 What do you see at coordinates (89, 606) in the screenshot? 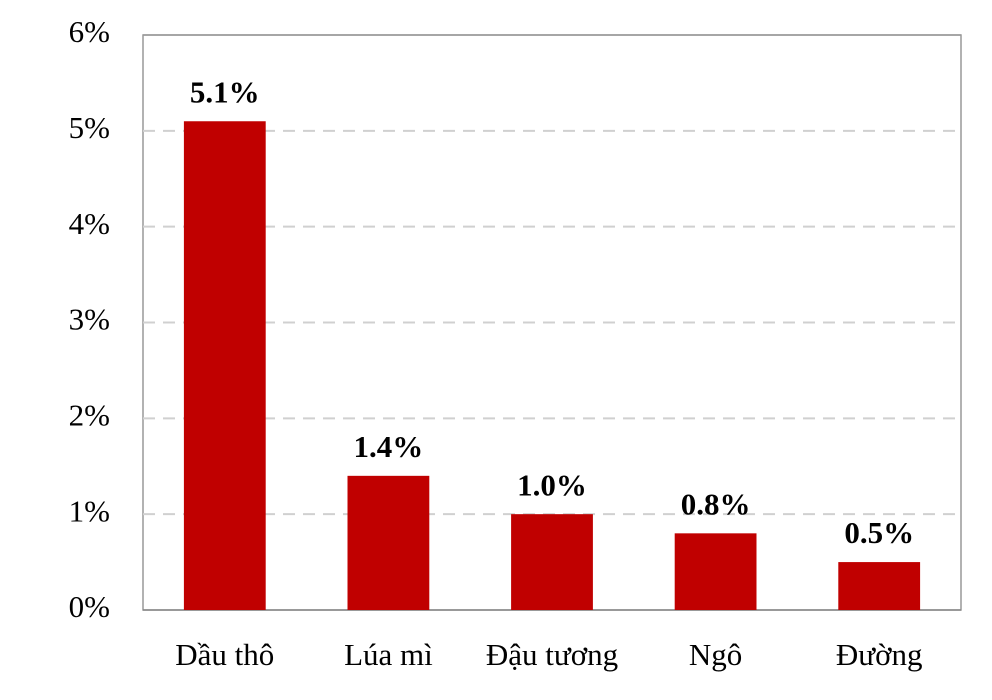
I see `y-tick-label: 0%` at bounding box center [89, 606].